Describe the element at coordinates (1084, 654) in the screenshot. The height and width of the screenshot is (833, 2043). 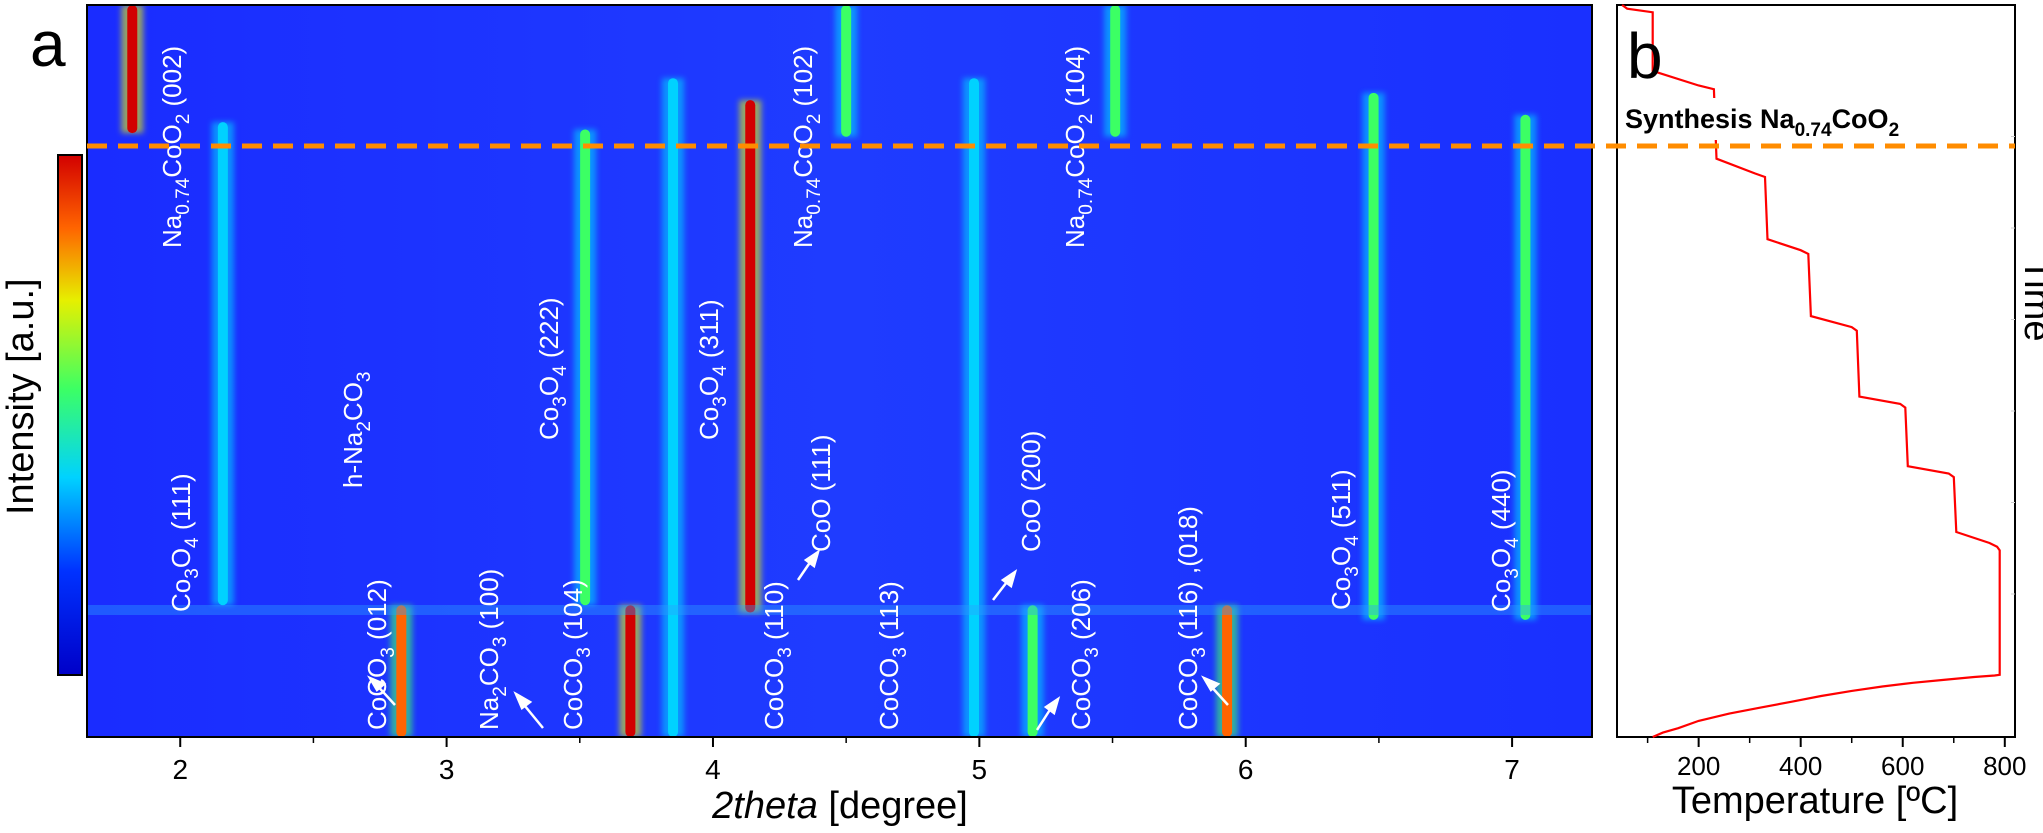
I see `annotation-16: CoCO3 (206)` at that location.